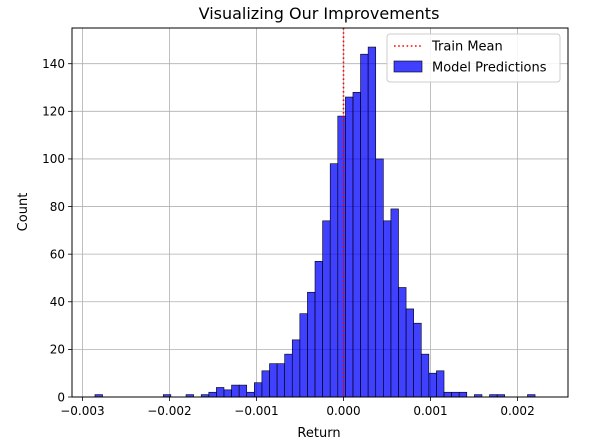 This screenshot has height=438, width=591. Describe the element at coordinates (169, 411) in the screenshot. I see `x-tick-label: −0.002` at that location.